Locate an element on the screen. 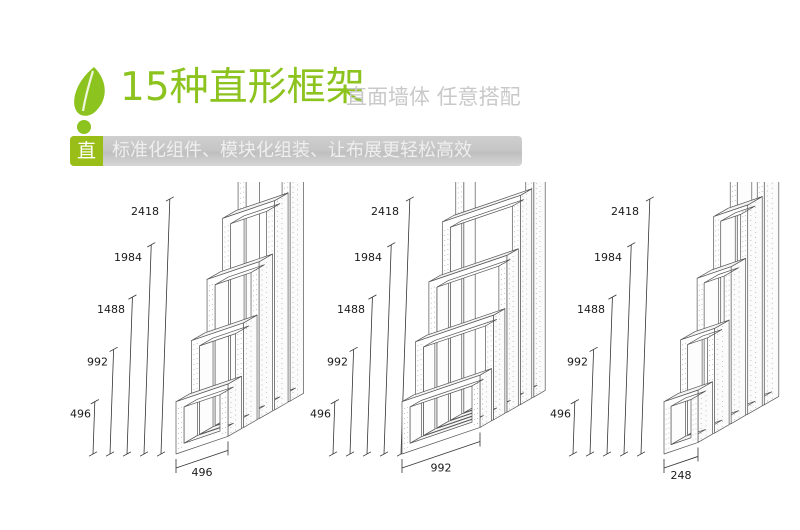 The image size is (800, 530). page-subtitle: 直面墙体 任意搭配 is located at coordinates (433, 97).